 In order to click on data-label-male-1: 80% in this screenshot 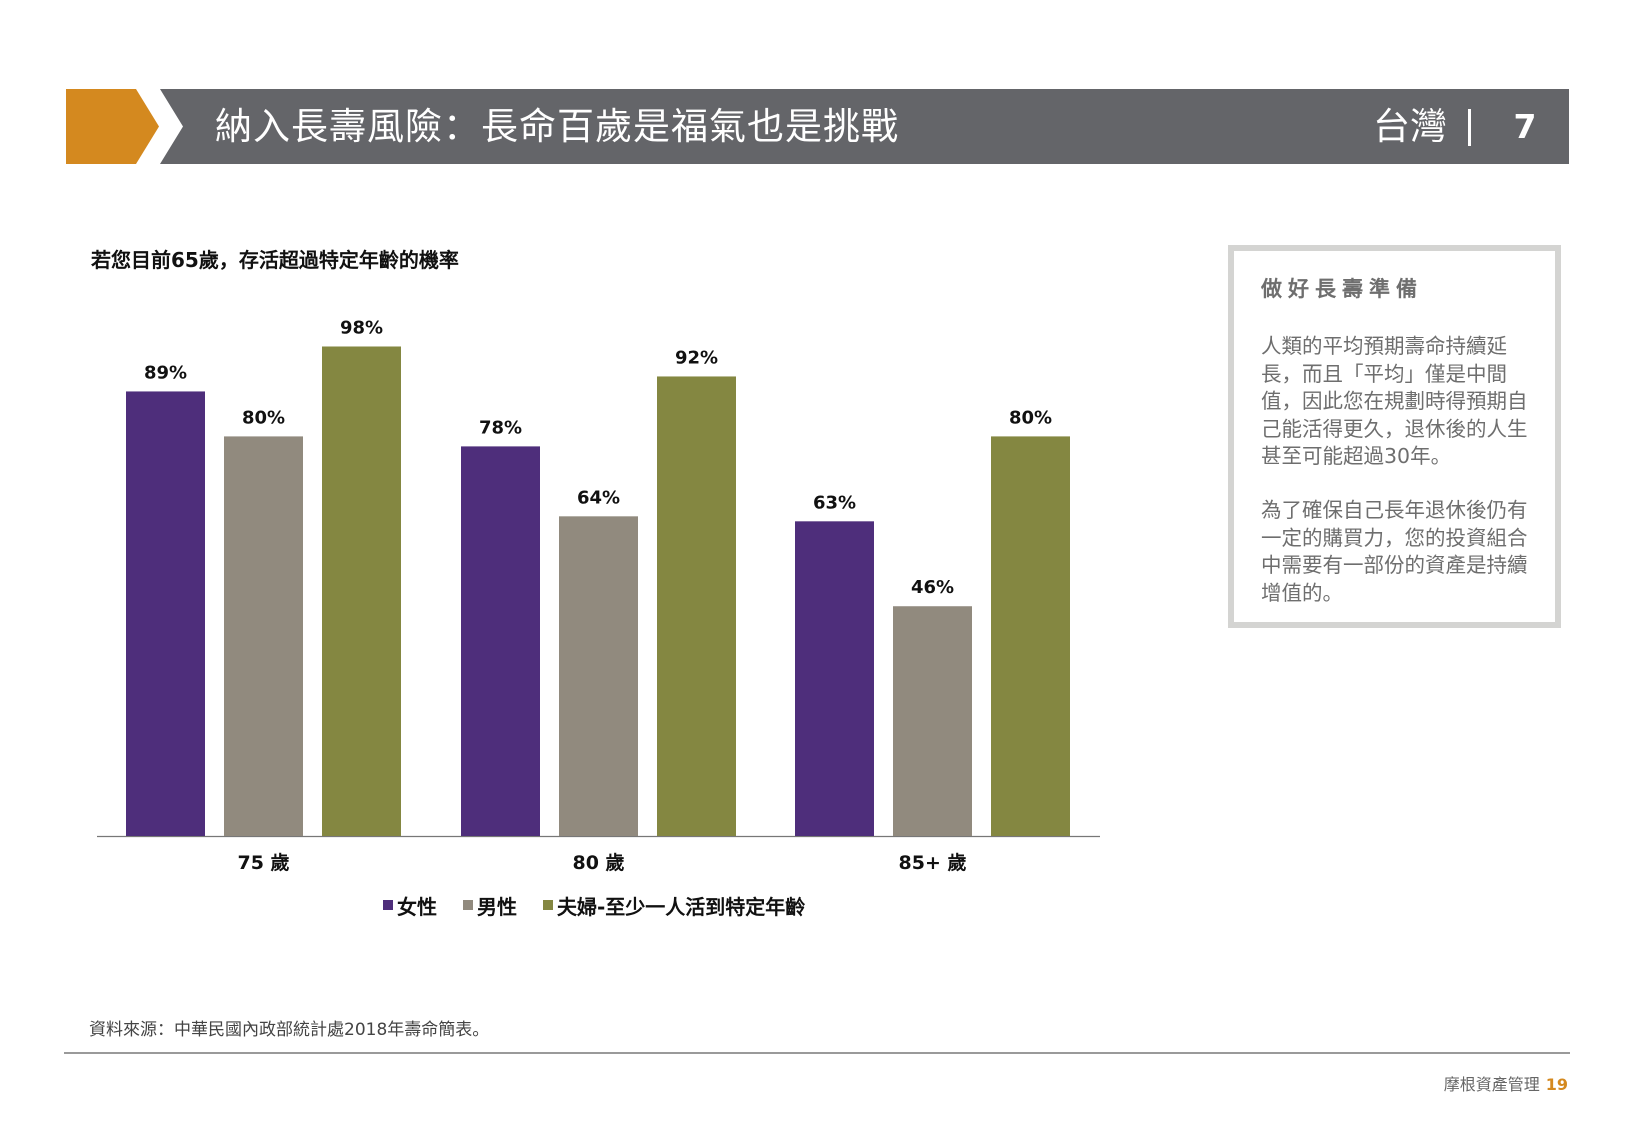, I will do `click(263, 417)`.